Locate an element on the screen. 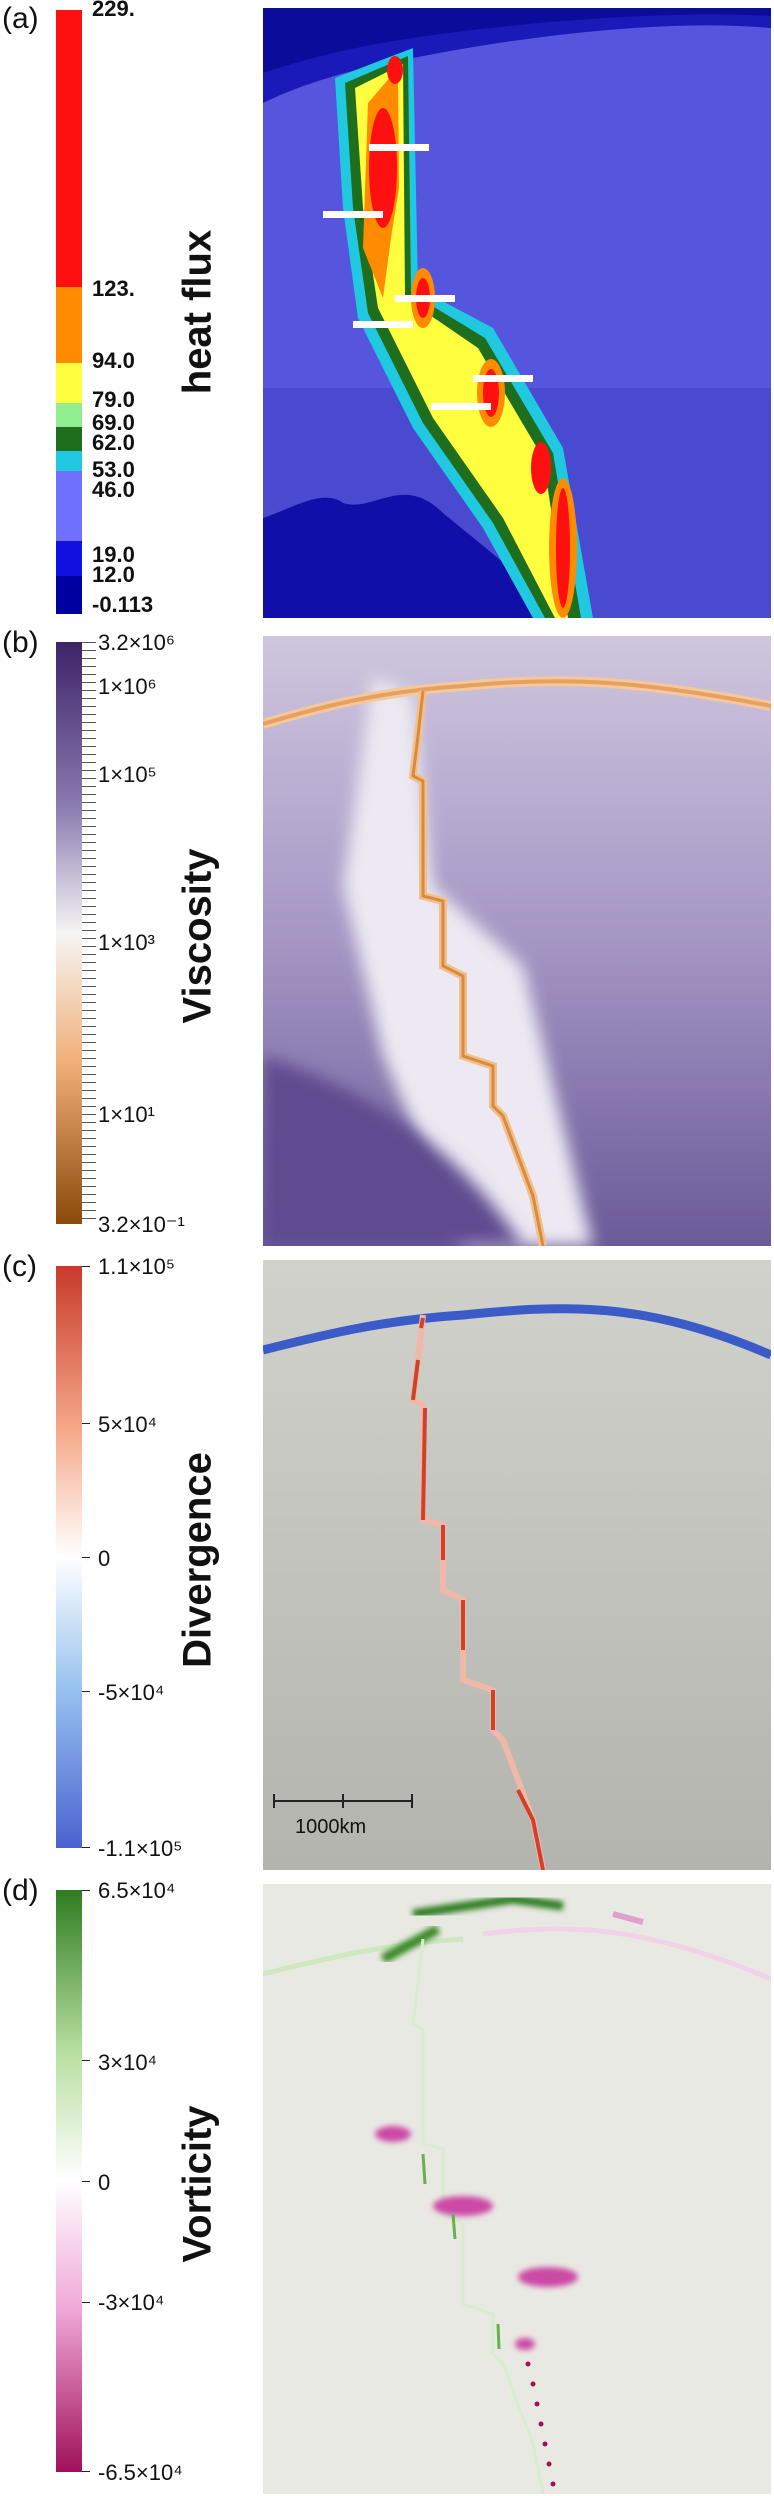  tick-label: 5×10⁴ is located at coordinates (128, 1424).